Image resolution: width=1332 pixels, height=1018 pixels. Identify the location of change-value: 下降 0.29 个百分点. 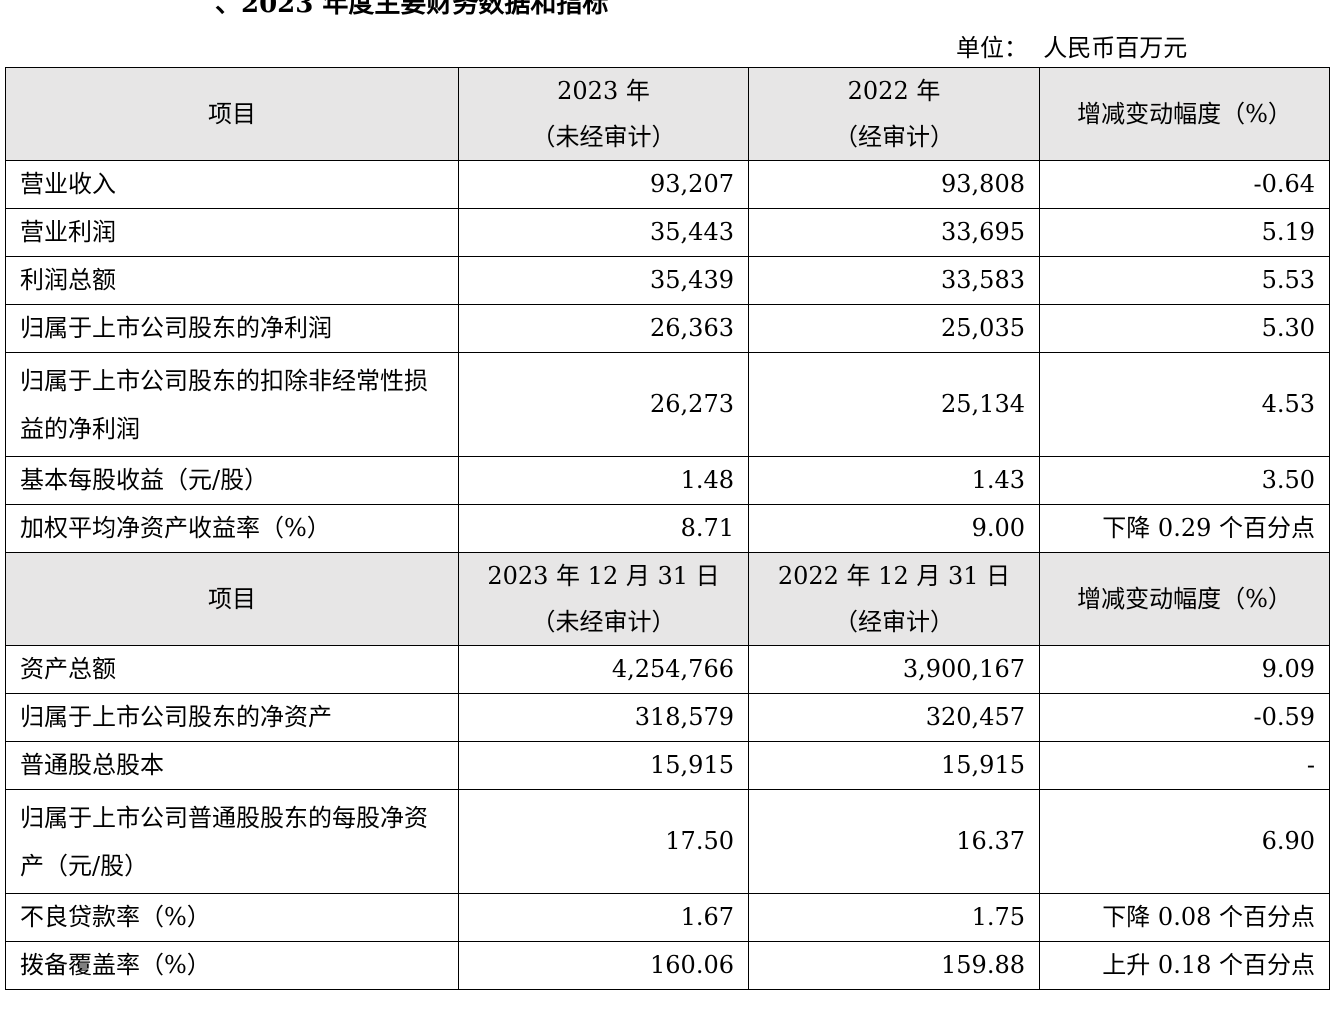
(1184, 528).